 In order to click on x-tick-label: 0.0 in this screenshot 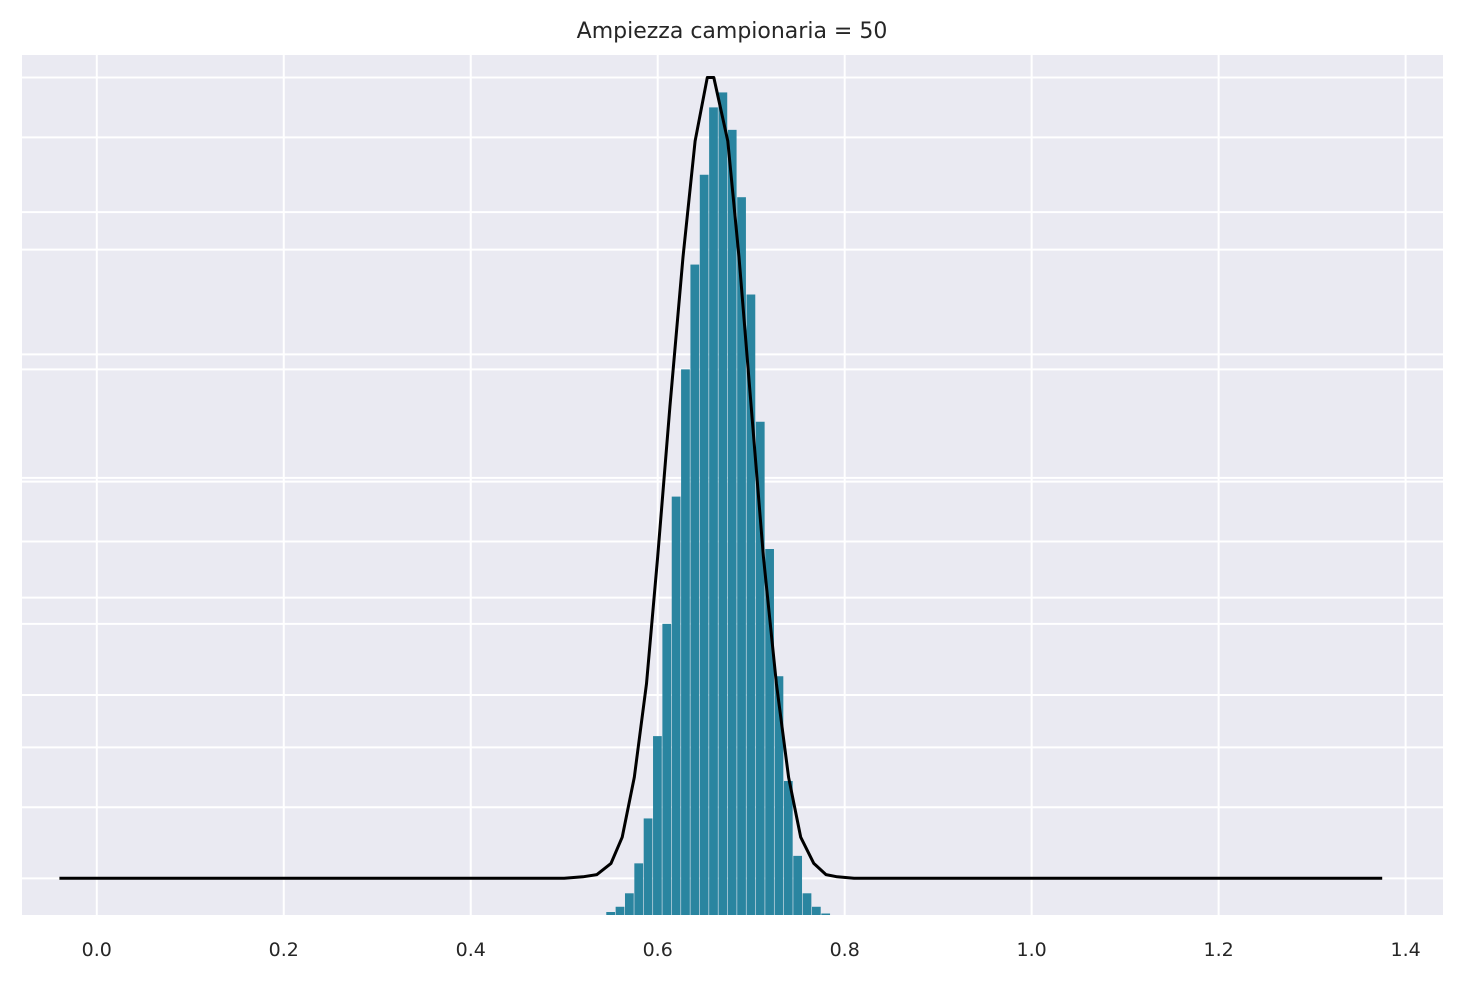, I will do `click(97, 950)`.